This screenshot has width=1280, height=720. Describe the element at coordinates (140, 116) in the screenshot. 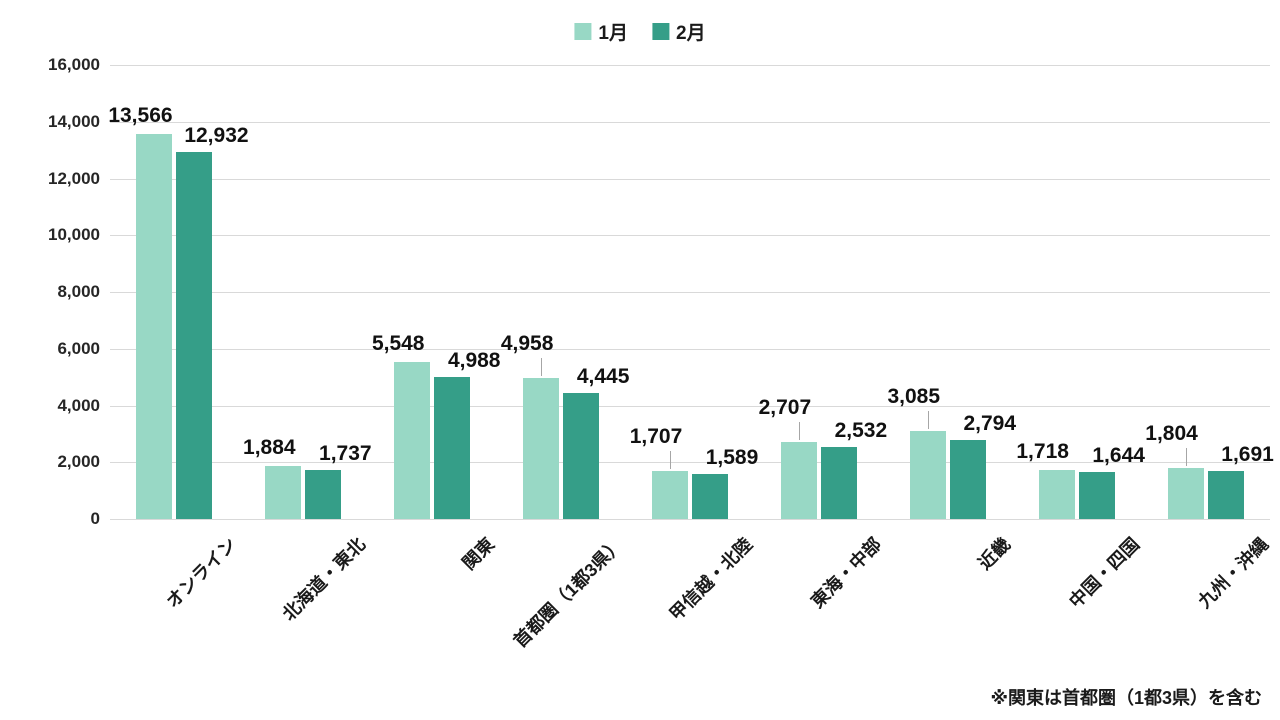

I see `data-label-series1-0: 13,566` at that location.